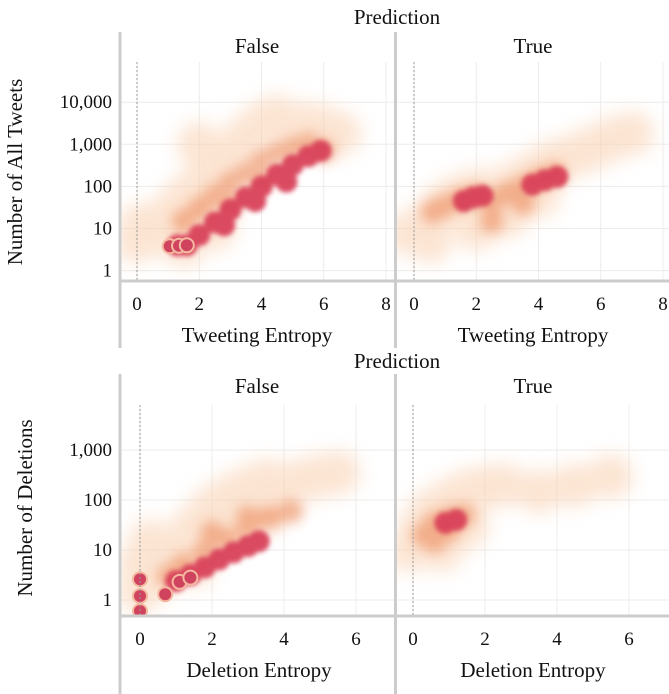  I want to click on x-tick-labels-true: 0 2 4 6, so click(521, 639).